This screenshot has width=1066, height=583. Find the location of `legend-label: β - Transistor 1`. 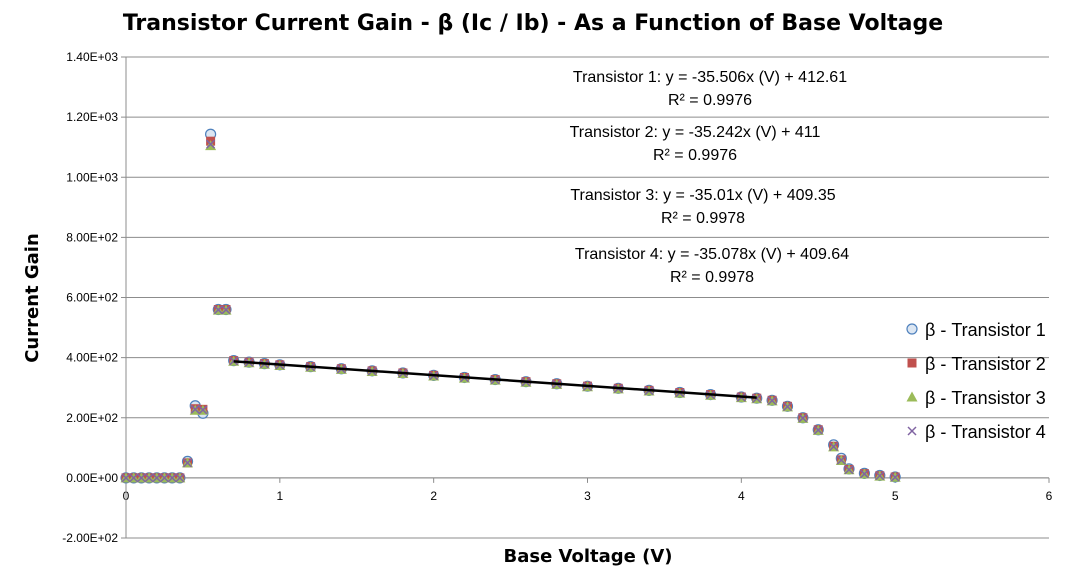

legend-label: β - Transistor 1 is located at coordinates (985, 330).